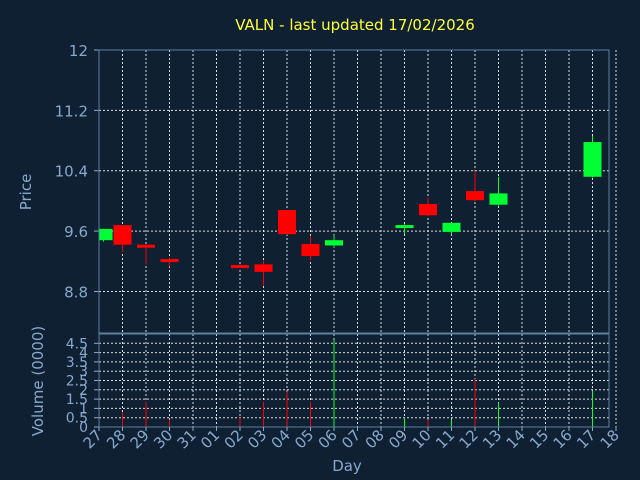 This screenshot has width=640, height=480. I want to click on volume-tick-label: 1, so click(83, 409).